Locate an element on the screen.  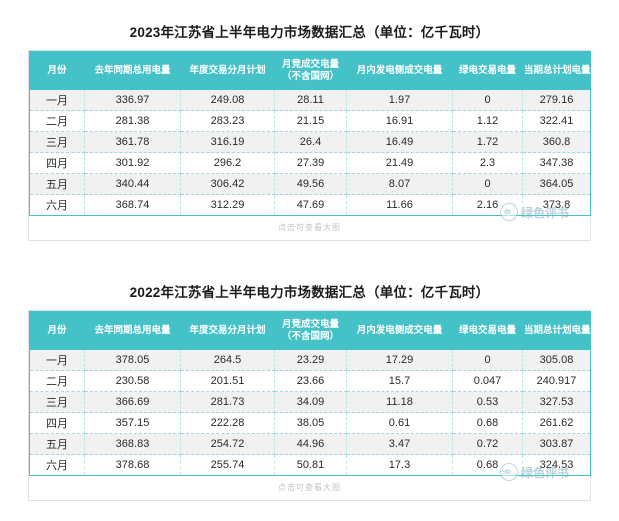
cell-month: 四月 is located at coordinates (57, 163).